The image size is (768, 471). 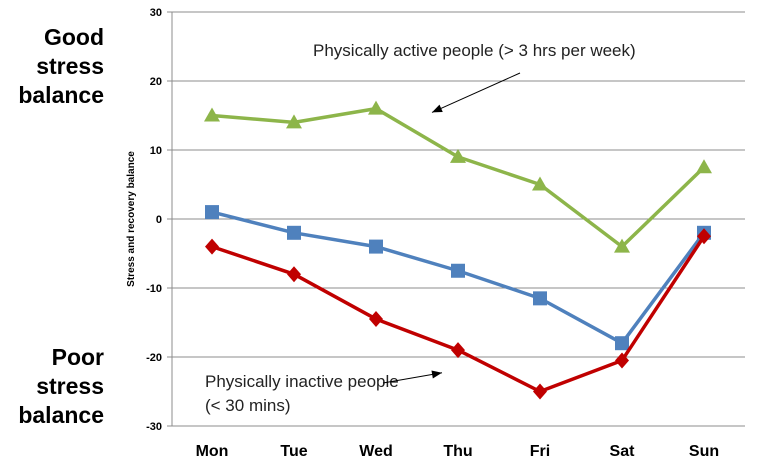 What do you see at coordinates (61, 95) in the screenshot?
I see `good-label-line-3: balance` at bounding box center [61, 95].